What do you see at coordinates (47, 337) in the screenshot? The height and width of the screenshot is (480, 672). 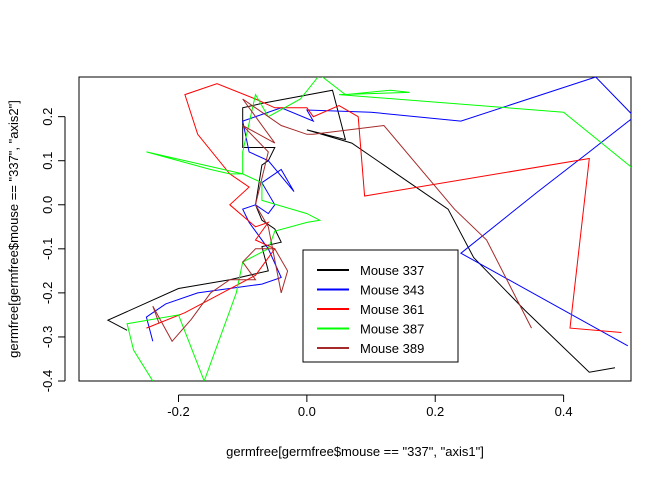 I see `y-tick-label: -0.3` at bounding box center [47, 337].